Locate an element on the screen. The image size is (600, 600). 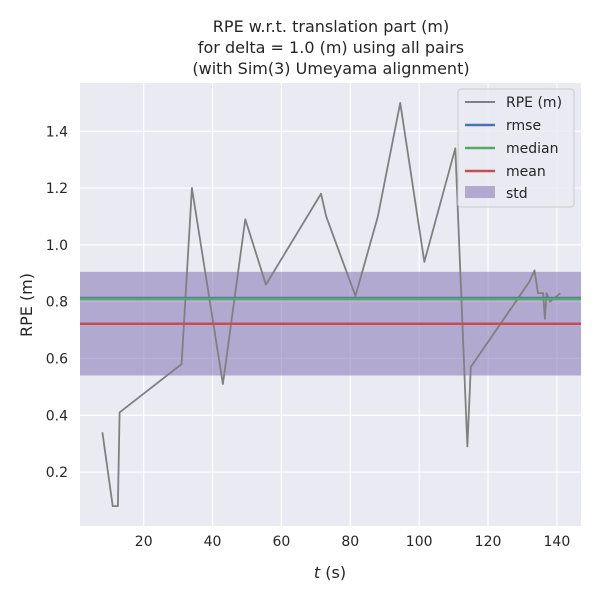
legend-label-rmse: rmse is located at coordinates (523, 126).